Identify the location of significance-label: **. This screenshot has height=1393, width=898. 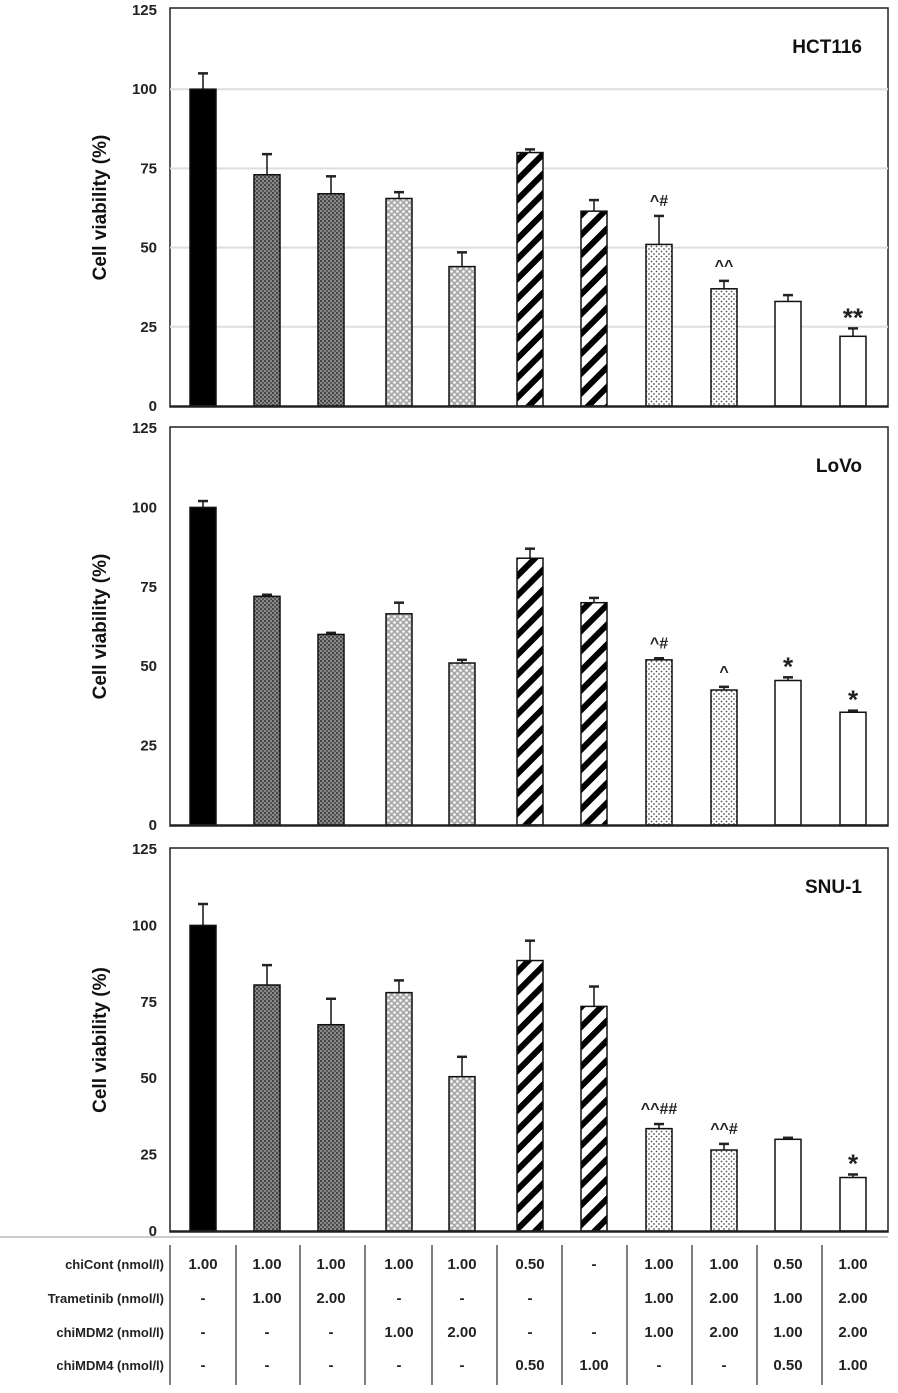
(853, 317).